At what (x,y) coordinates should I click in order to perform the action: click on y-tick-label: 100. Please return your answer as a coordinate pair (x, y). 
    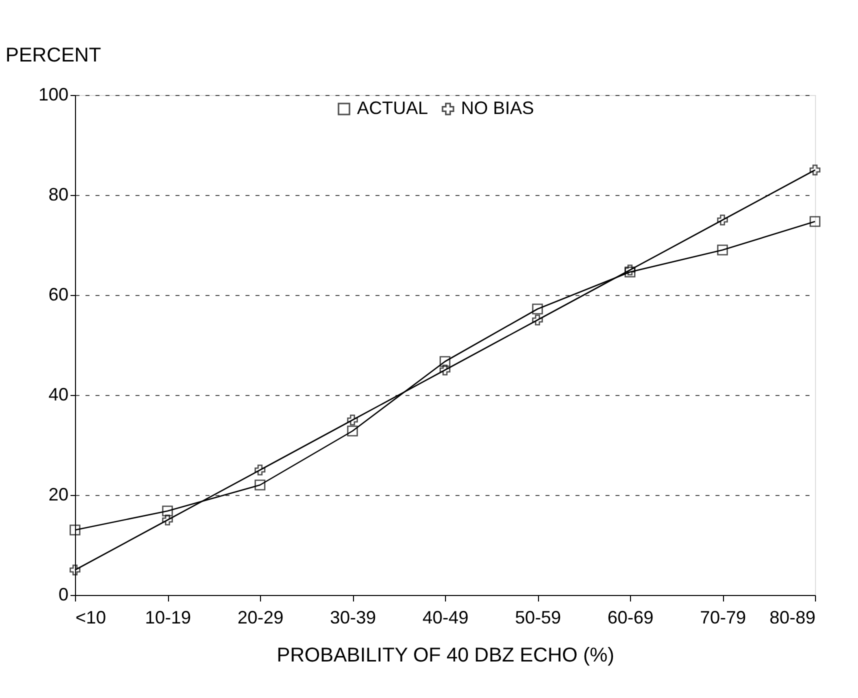
    Looking at the image, I should click on (53, 94).